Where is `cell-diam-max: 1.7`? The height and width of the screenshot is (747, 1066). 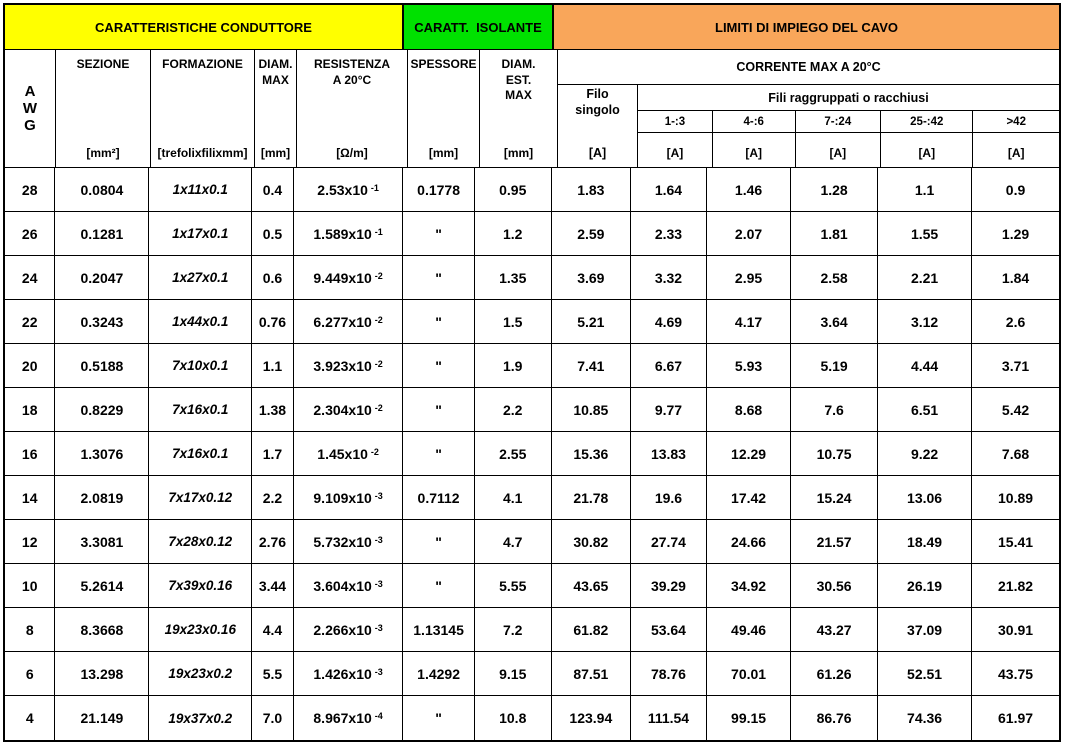 cell-diam-max: 1.7 is located at coordinates (273, 453).